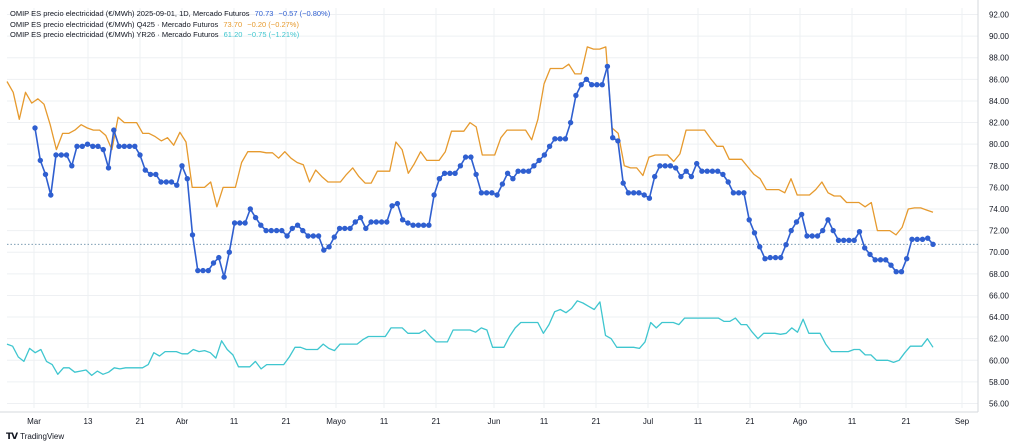 The height and width of the screenshot is (447, 1024). Describe the element at coordinates (233, 24) in the screenshot. I see `legend-value: 73.70` at that location.